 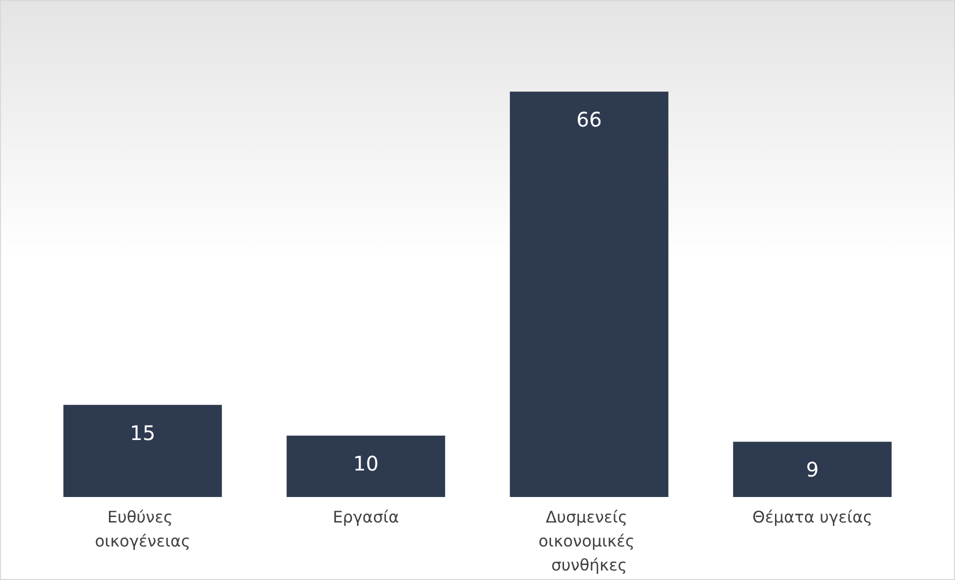 I want to click on x-tick-label: Ευθύνες οικογένειας, so click(x=142, y=529).